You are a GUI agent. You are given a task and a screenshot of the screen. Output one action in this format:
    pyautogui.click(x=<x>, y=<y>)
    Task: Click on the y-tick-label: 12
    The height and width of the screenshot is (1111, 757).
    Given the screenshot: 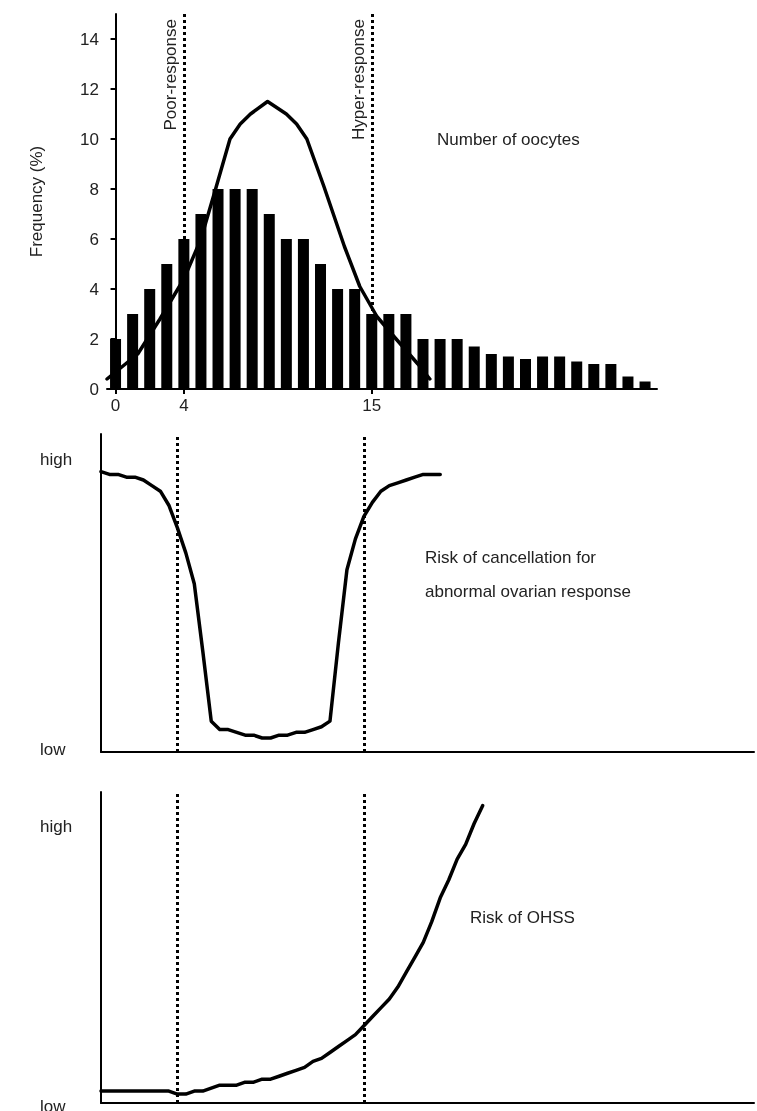 What is the action you would take?
    pyautogui.click(x=89, y=89)
    